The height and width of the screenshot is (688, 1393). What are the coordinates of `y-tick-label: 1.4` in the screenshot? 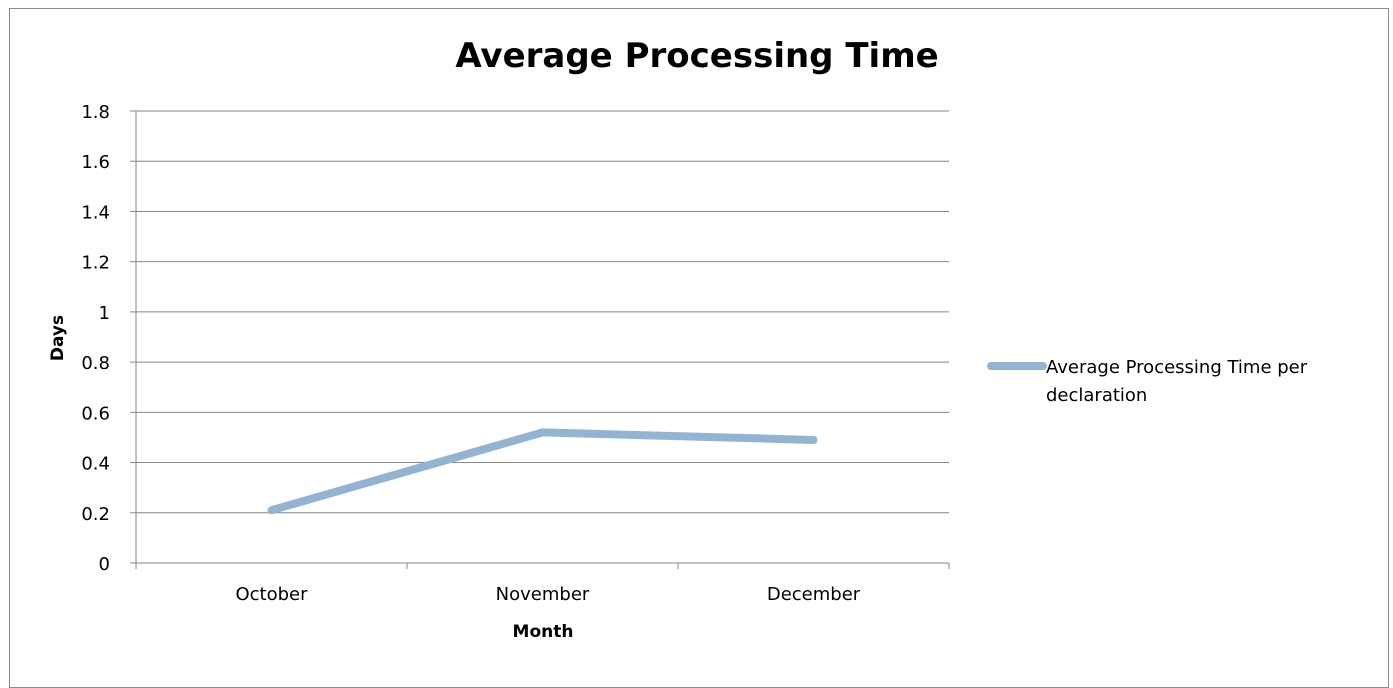 It's located at (95, 212).